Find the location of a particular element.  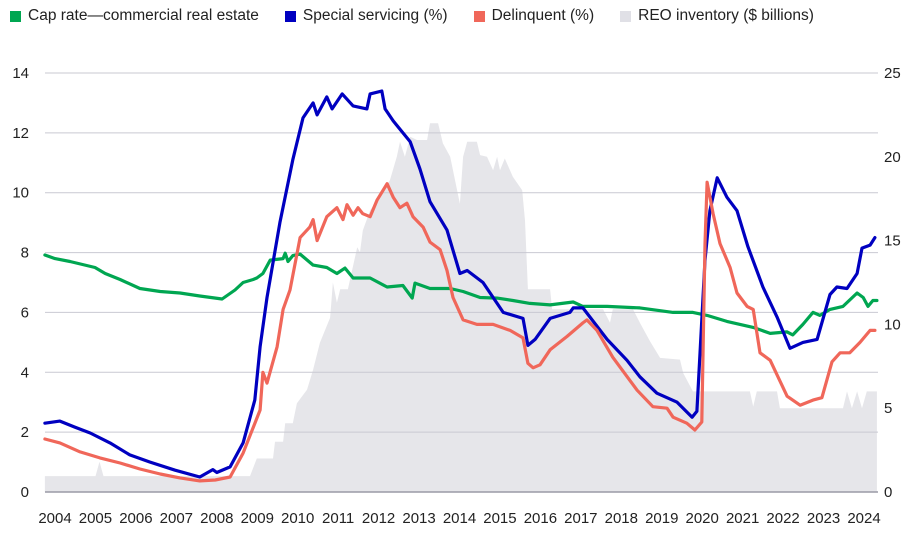

x-tick-label: 2009 is located at coordinates (257, 518).